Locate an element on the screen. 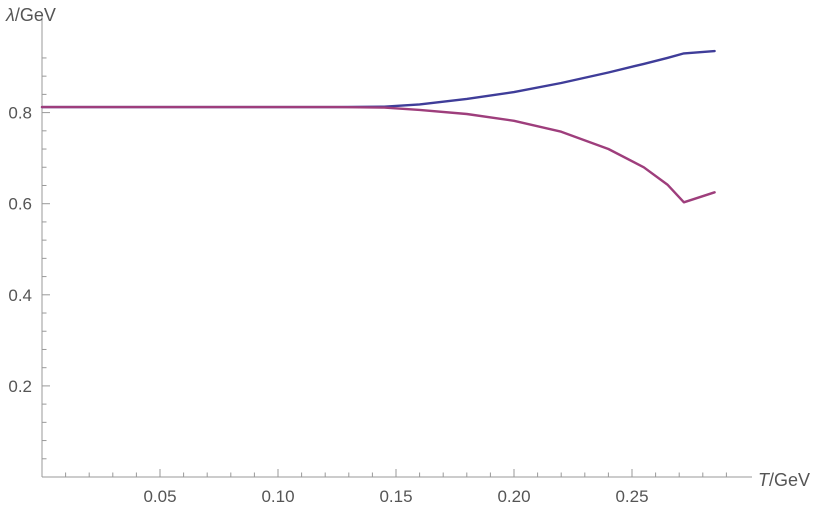 The image size is (830, 517). x-axis-symbol: T is located at coordinates (764, 480).